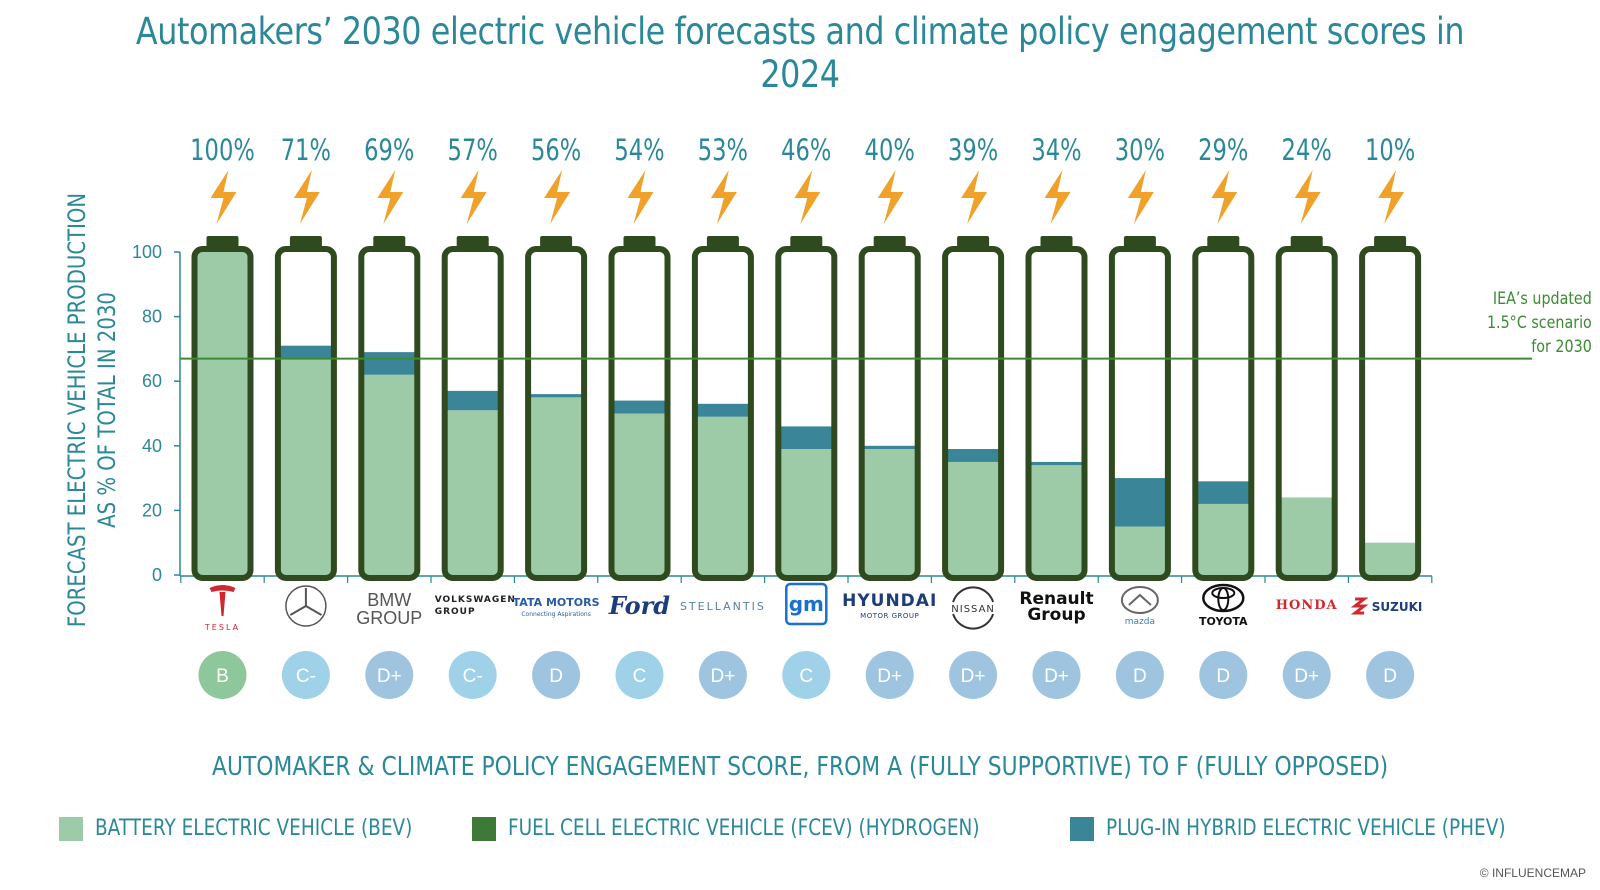 Image resolution: width=1600 pixels, height=890 pixels. I want to click on total-label: 24%, so click(1307, 150).